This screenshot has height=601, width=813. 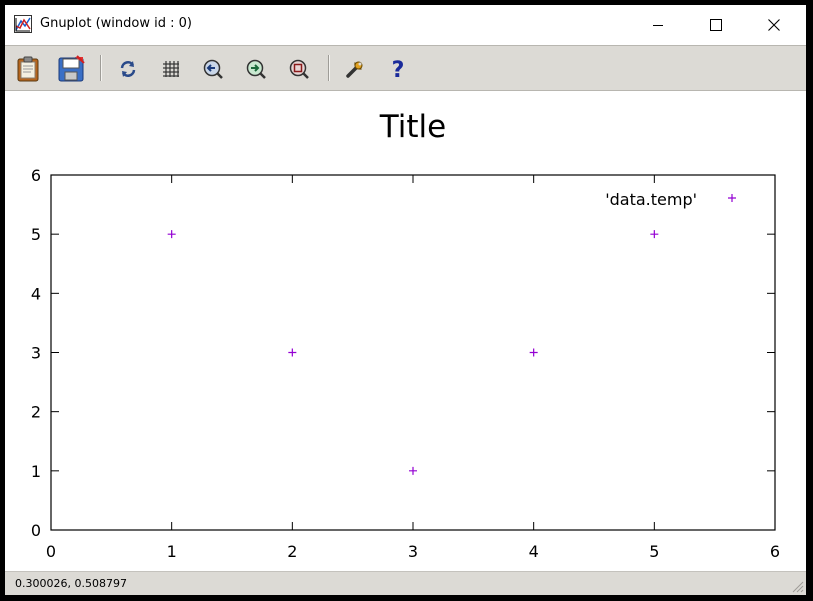 What do you see at coordinates (36, 175) in the screenshot?
I see `y-tick-label: 6` at bounding box center [36, 175].